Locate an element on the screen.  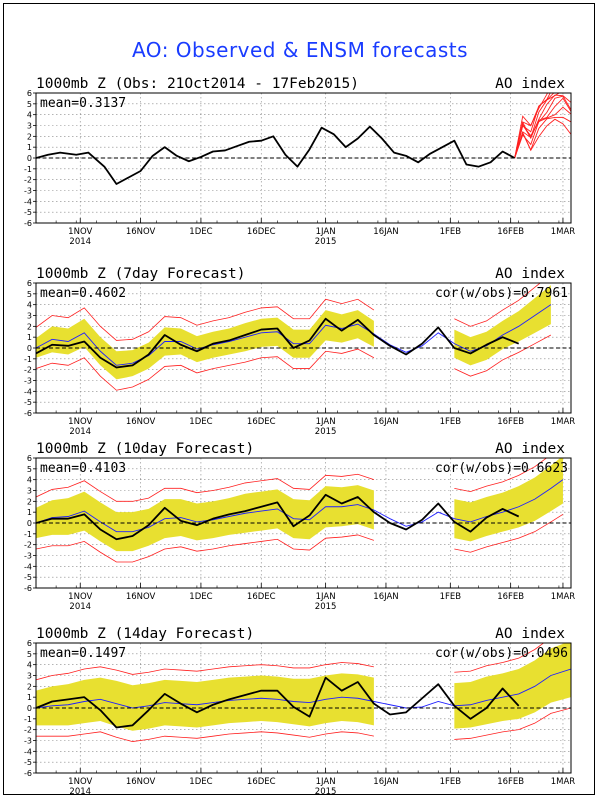
x-tick-label: 16JAN is located at coordinates (385, 597).